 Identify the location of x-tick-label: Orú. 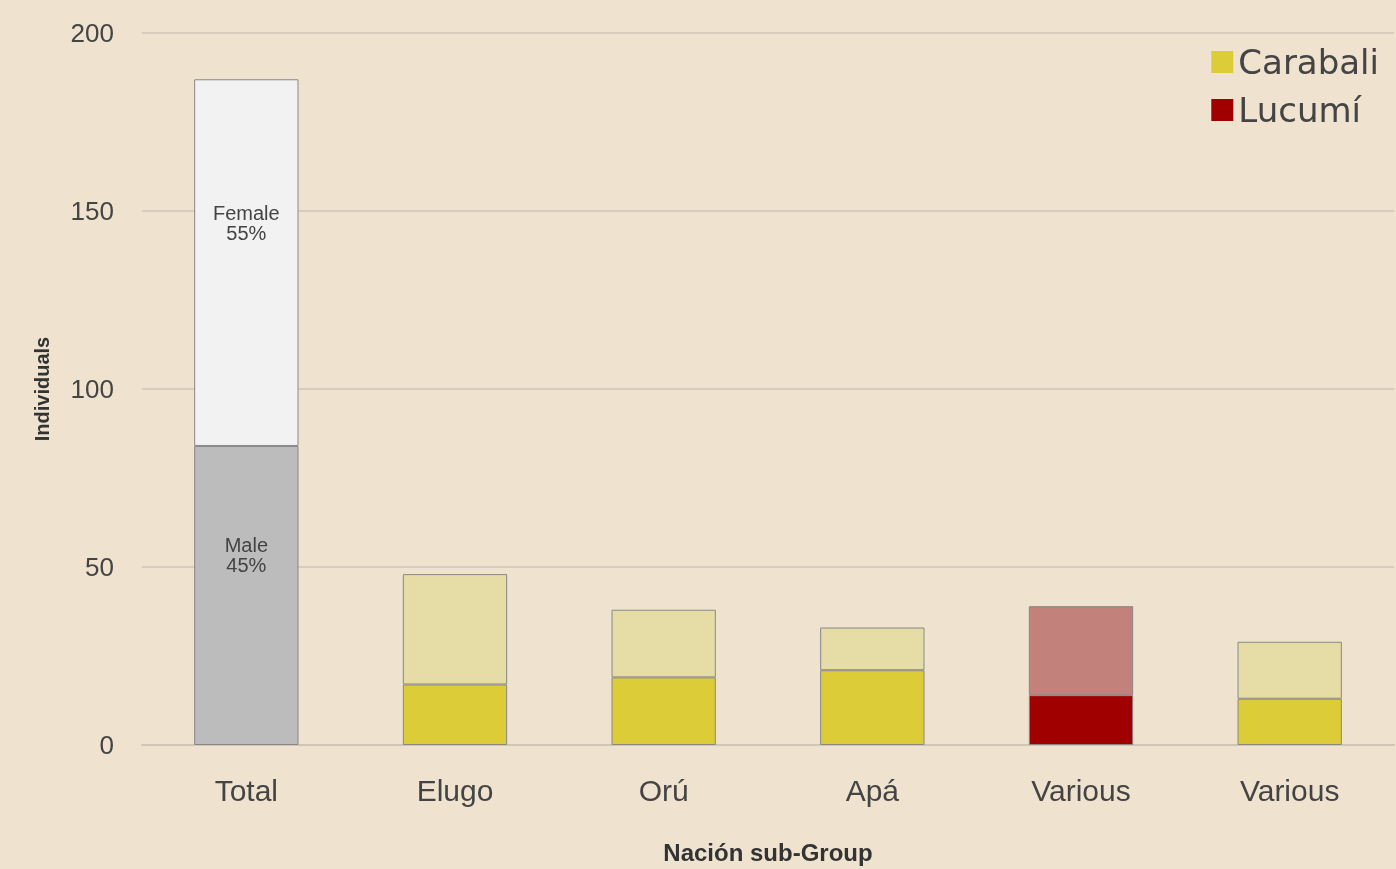
(663, 790).